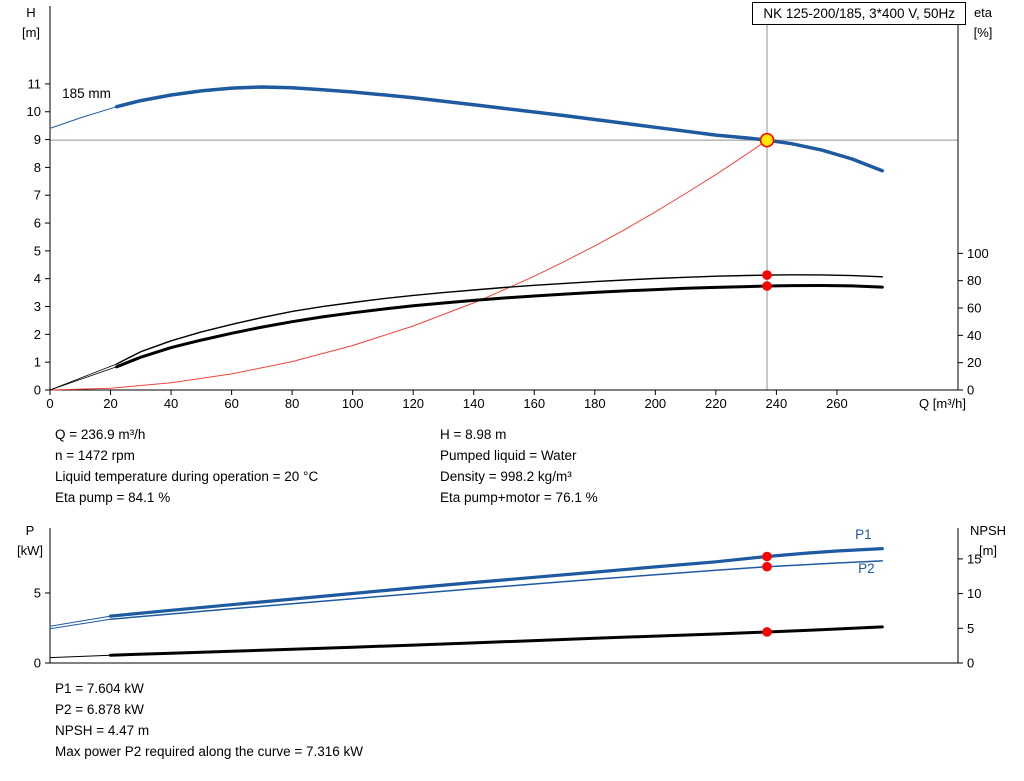 This screenshot has height=781, width=1024. I want to click on svg-text: 1, so click(37, 362).